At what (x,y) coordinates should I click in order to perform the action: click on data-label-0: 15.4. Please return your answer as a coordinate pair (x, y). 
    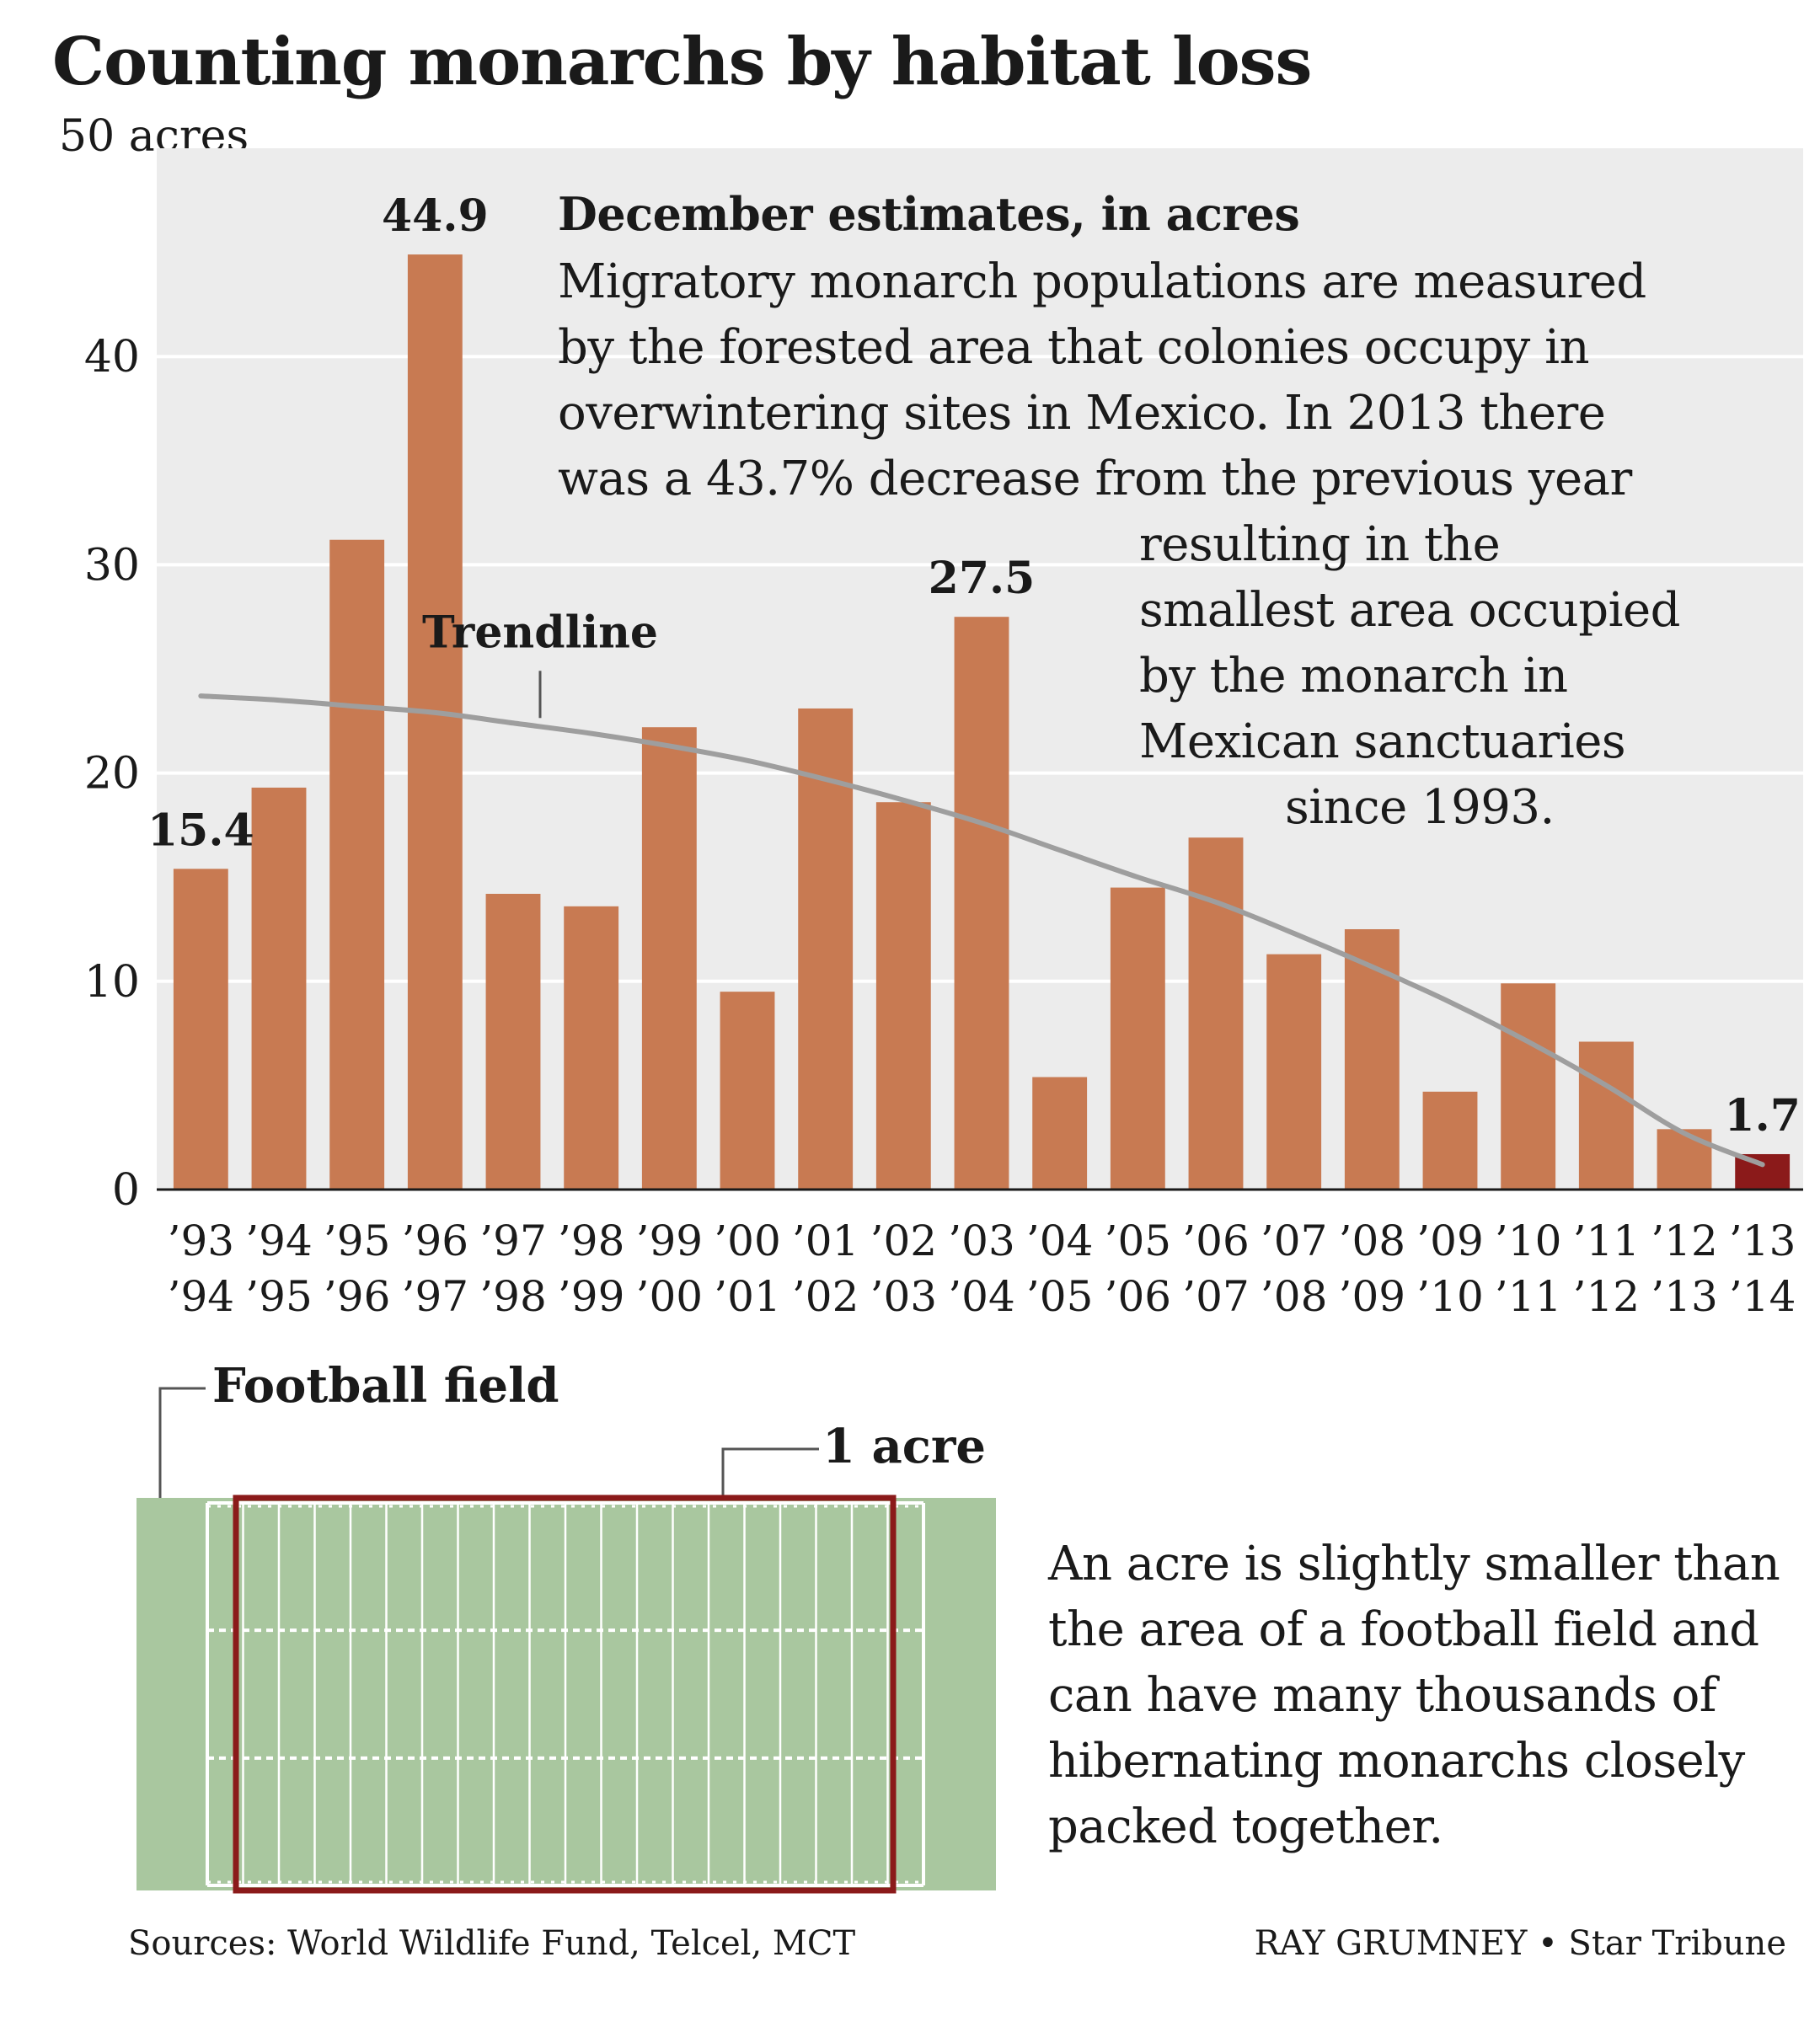
    Looking at the image, I should click on (200, 830).